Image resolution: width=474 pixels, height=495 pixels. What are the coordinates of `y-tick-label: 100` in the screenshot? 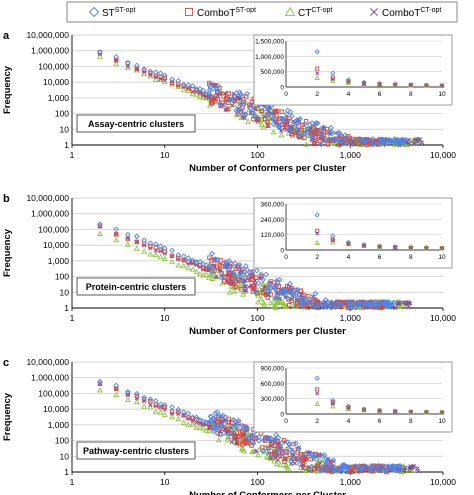 It's located at (62, 277).